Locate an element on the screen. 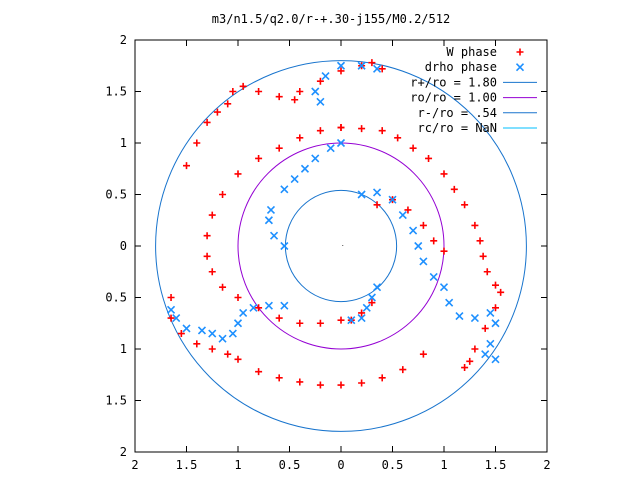  x-tick-label: 1 is located at coordinates (443, 465).